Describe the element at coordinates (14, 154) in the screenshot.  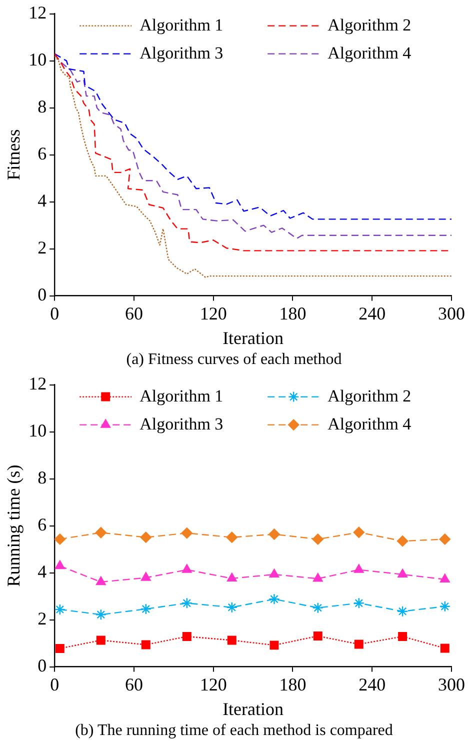
I see `y-axis-title: Fitness` at that location.